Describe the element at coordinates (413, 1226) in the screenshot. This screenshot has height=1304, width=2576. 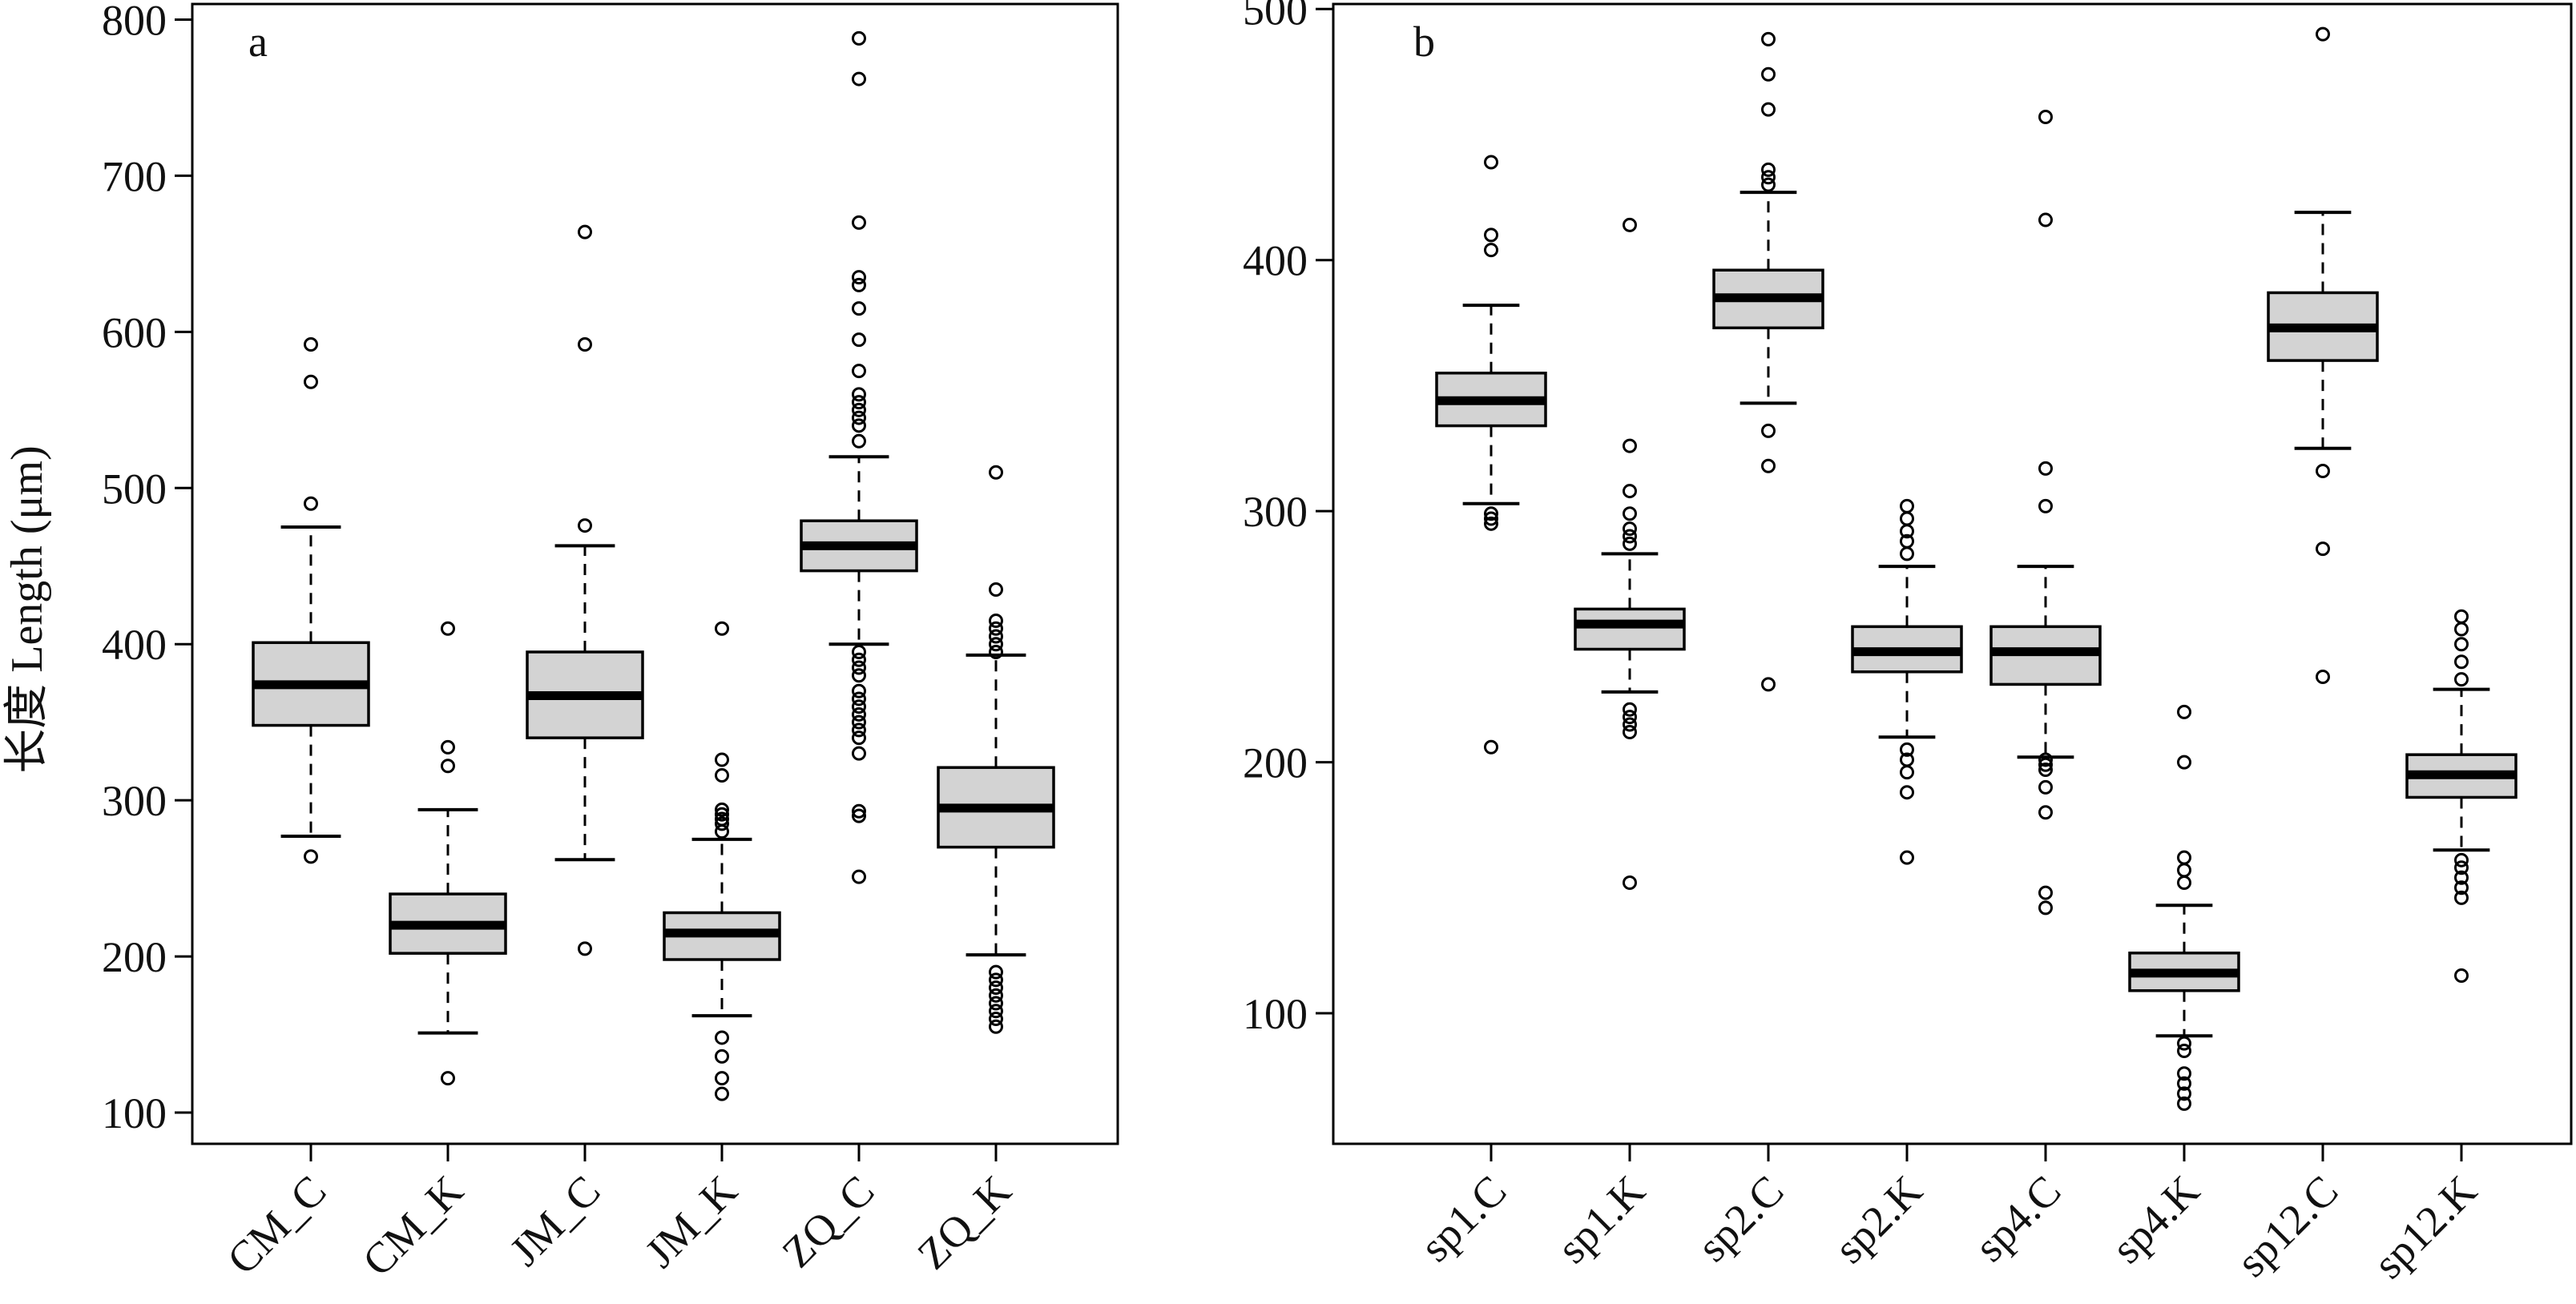
I see `x-tick-label: CM_K` at that location.